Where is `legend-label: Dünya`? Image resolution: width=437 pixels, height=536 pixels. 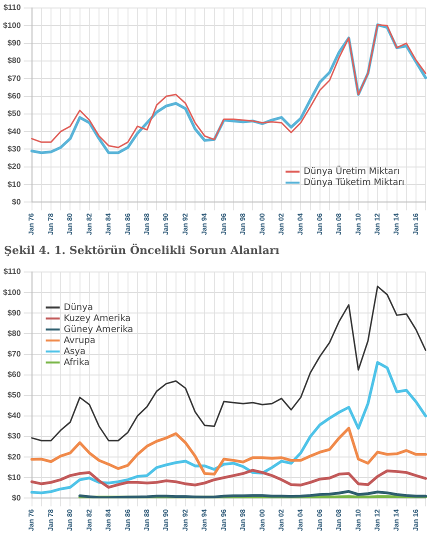
legend-label: Dünya is located at coordinates (78, 307).